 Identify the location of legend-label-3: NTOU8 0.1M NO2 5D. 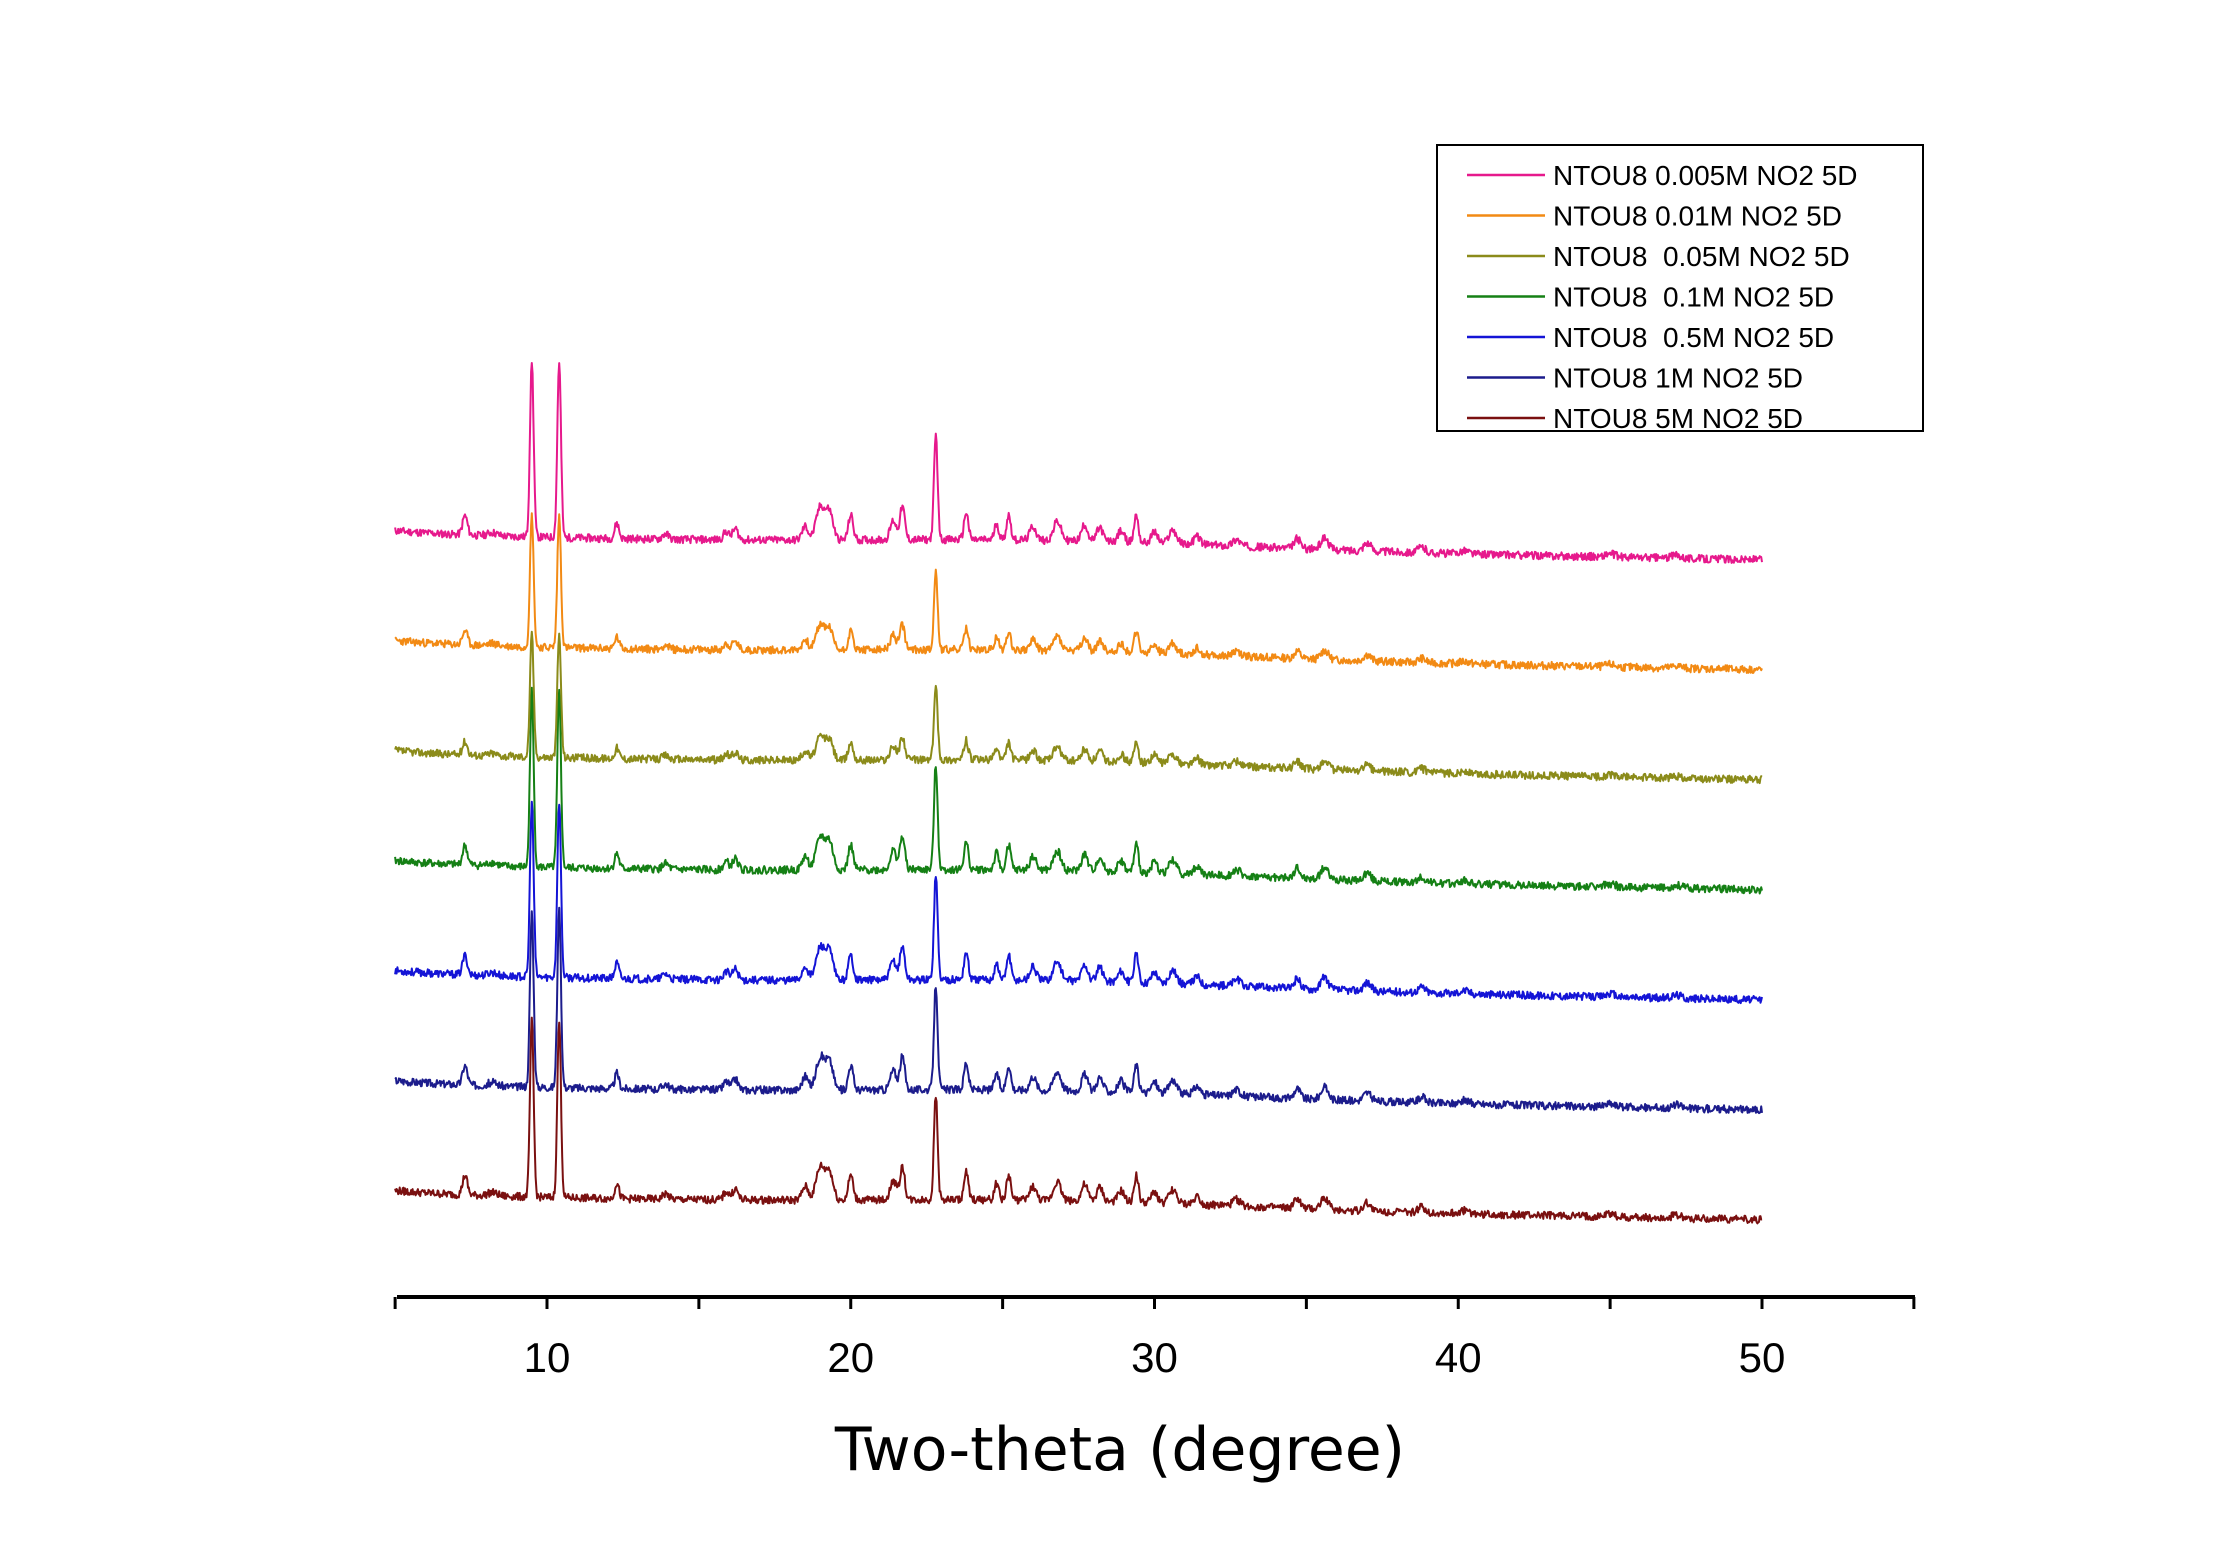
(1693, 297).